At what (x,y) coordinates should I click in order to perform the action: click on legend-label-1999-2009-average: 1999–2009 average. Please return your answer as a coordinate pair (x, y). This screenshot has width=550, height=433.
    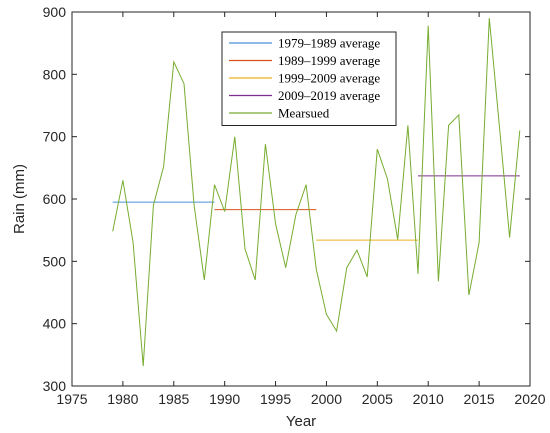
    Looking at the image, I should click on (329, 78).